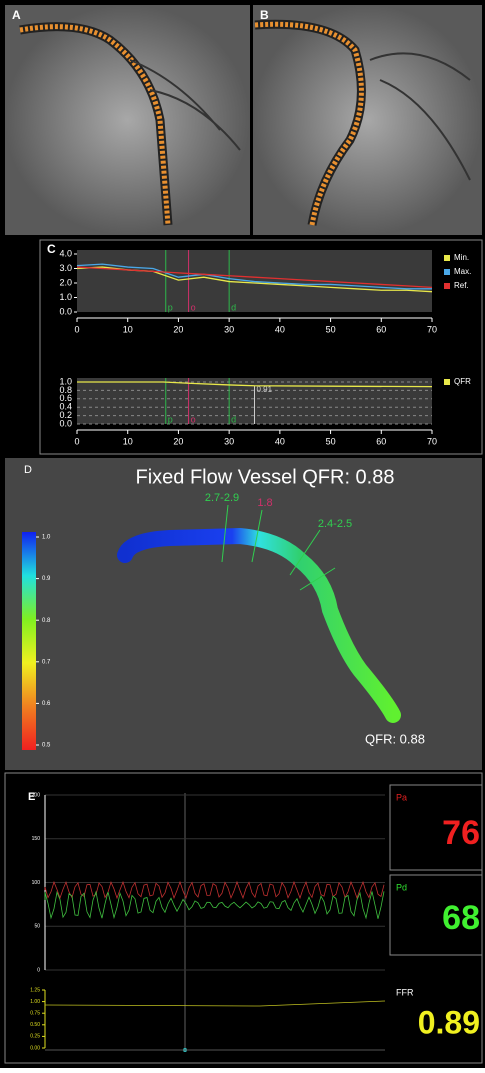  What do you see at coordinates (265, 389) in the screenshot?
I see `annotation: 0.91` at bounding box center [265, 389].